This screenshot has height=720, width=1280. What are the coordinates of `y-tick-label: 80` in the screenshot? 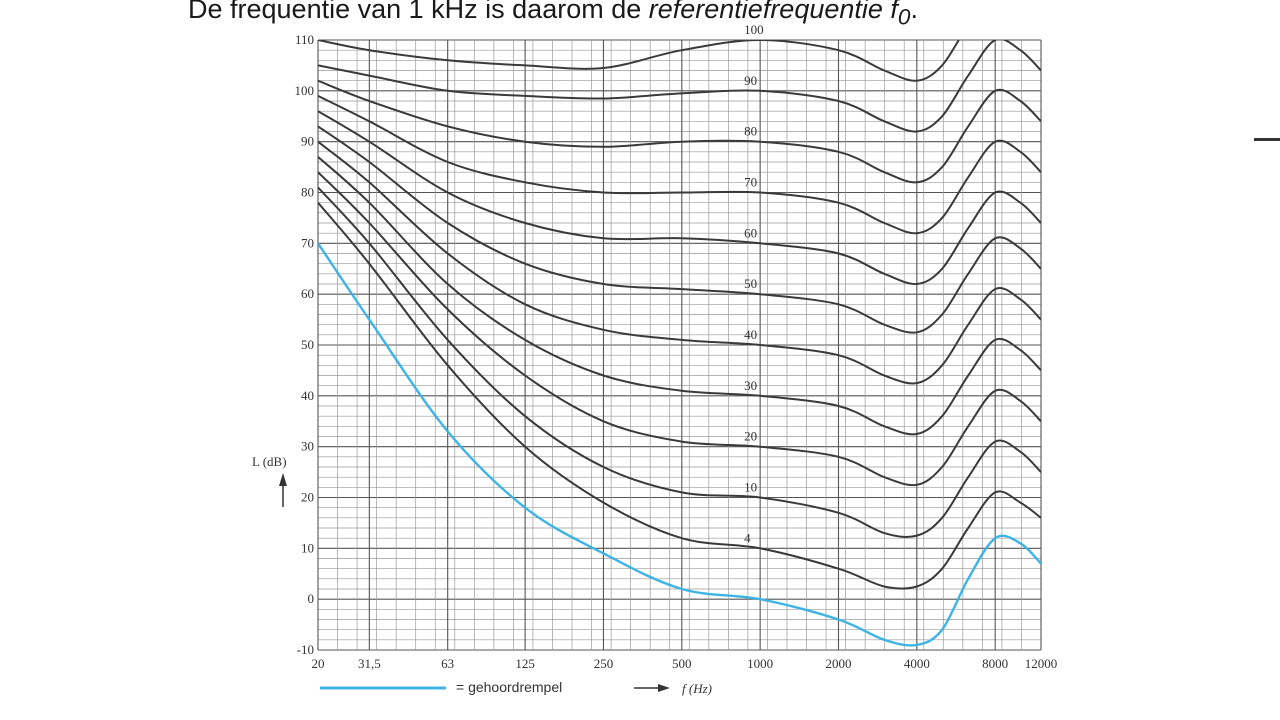 It's located at (307, 192).